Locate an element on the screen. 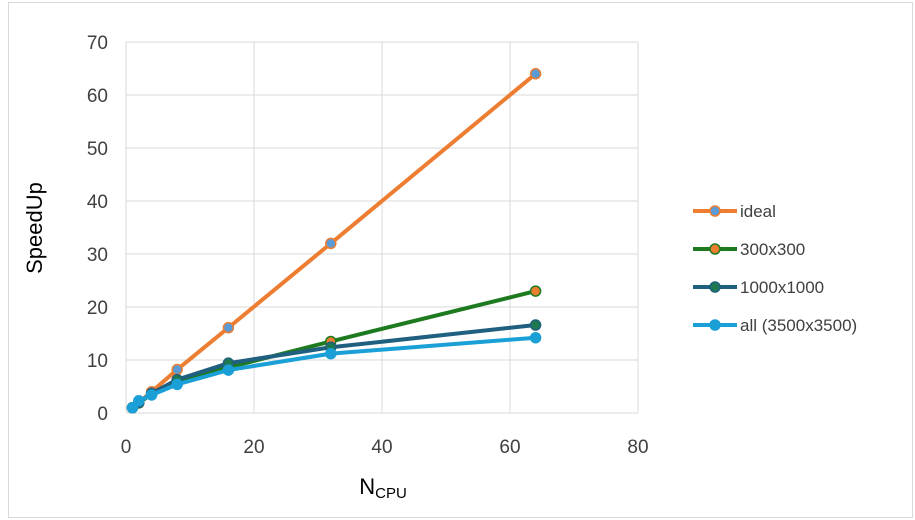  y-tick-label: 30 is located at coordinates (97, 255).